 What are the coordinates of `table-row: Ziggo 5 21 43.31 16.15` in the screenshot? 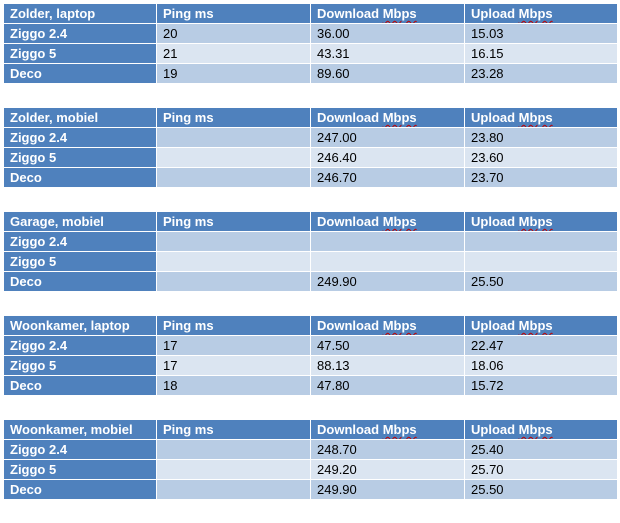 It's located at (310, 53).